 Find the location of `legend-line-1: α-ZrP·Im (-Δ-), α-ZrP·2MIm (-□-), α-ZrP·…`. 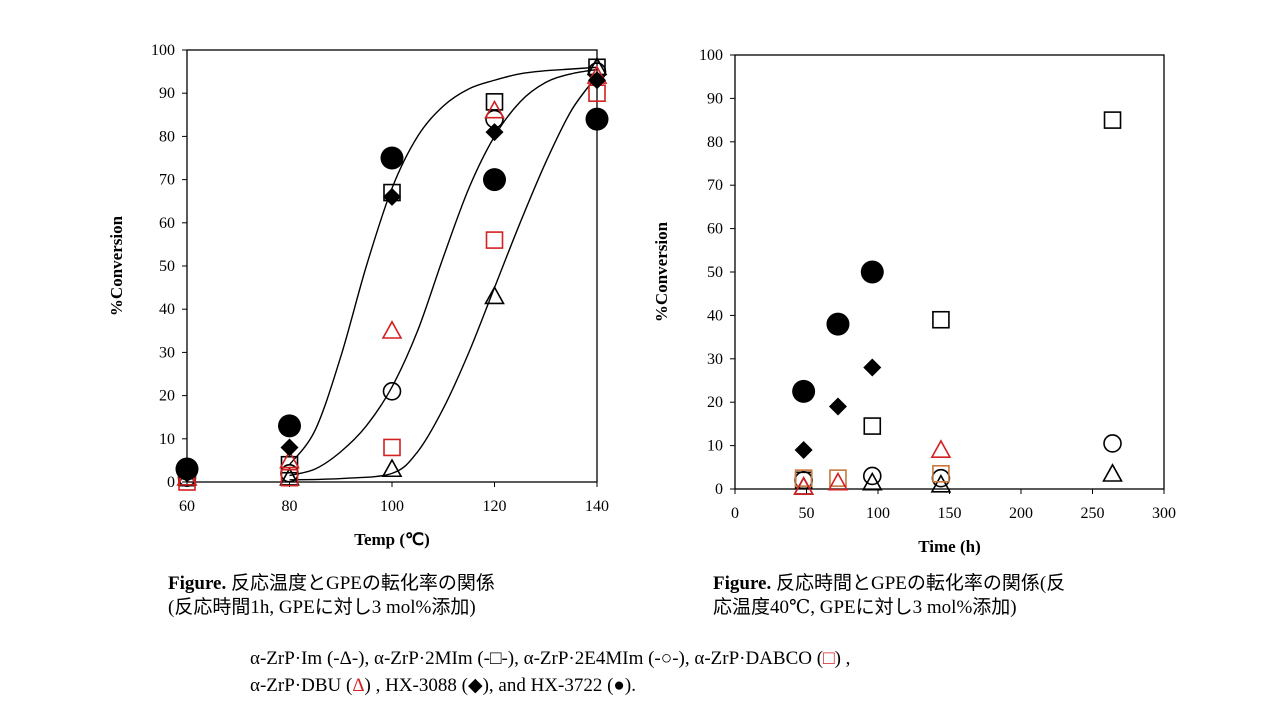

legend-line-1: α-ZrP·Im (-Δ-), α-ZrP·2MIm (-□-), α-ZrP·… is located at coordinates (550, 658).